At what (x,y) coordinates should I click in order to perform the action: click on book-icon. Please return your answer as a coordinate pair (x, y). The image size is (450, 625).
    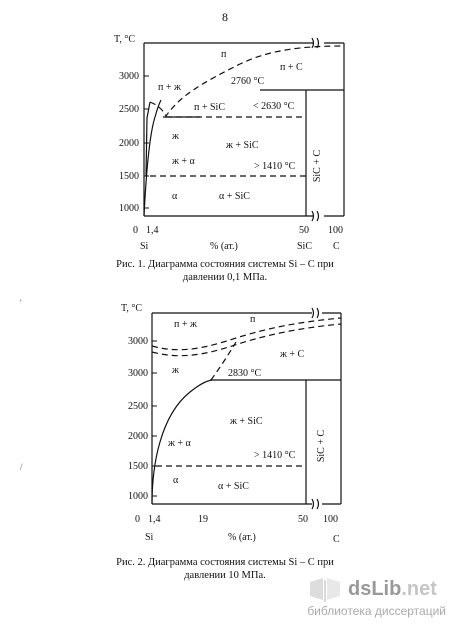
    Looking at the image, I should click on (325, 590).